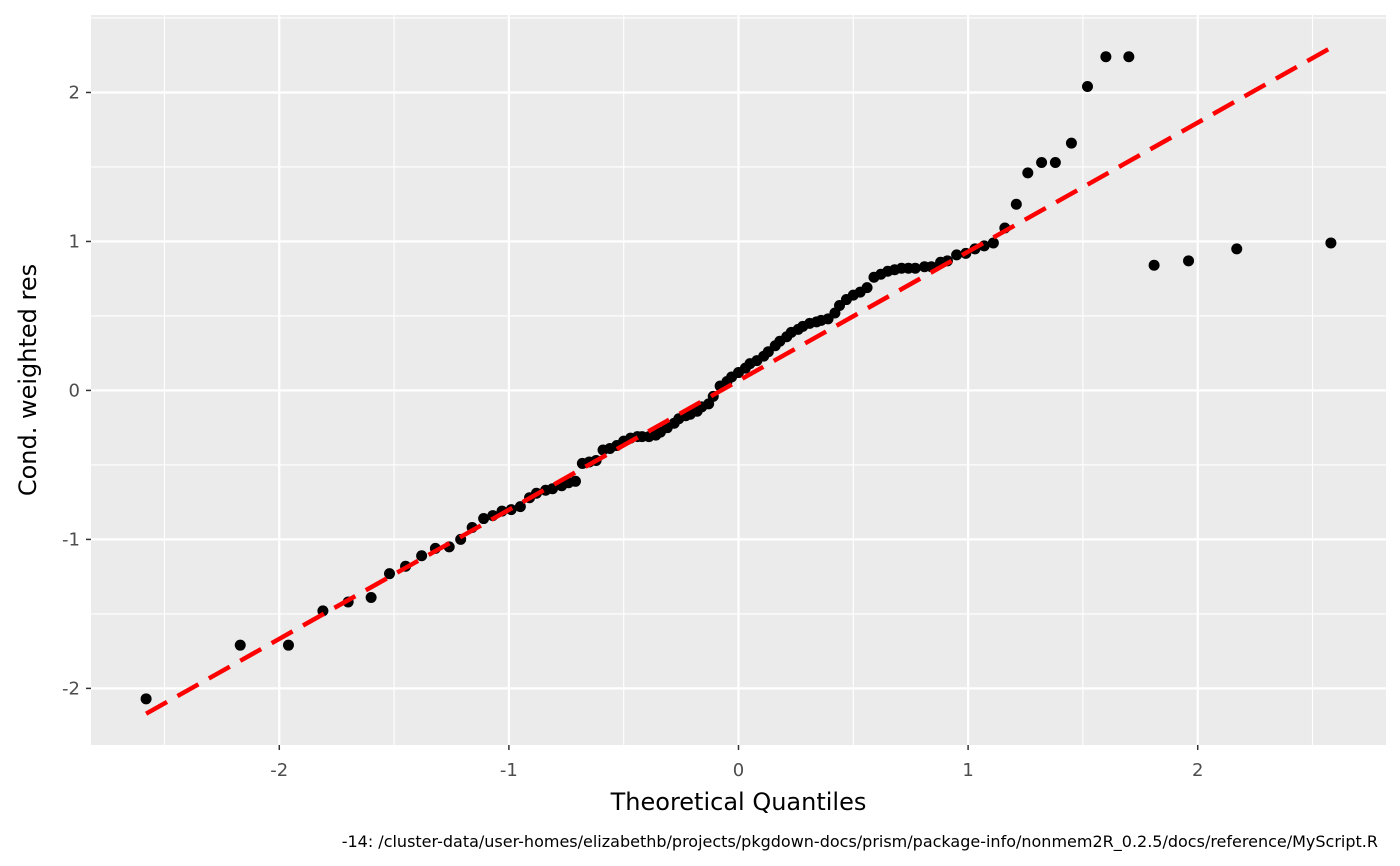 The width and height of the screenshot is (1400, 866). I want to click on y-tick-label: -2, so click(71, 688).